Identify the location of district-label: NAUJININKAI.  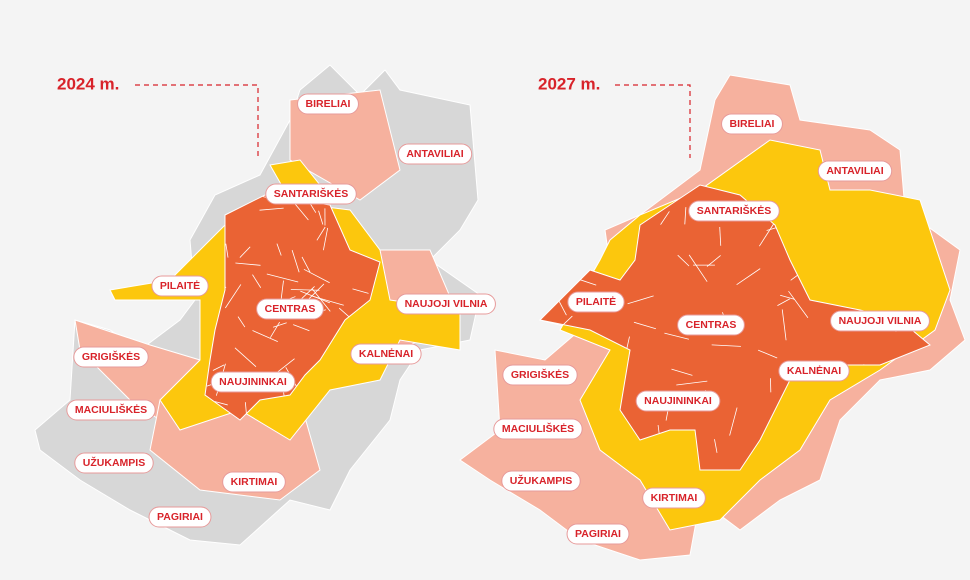
(253, 382).